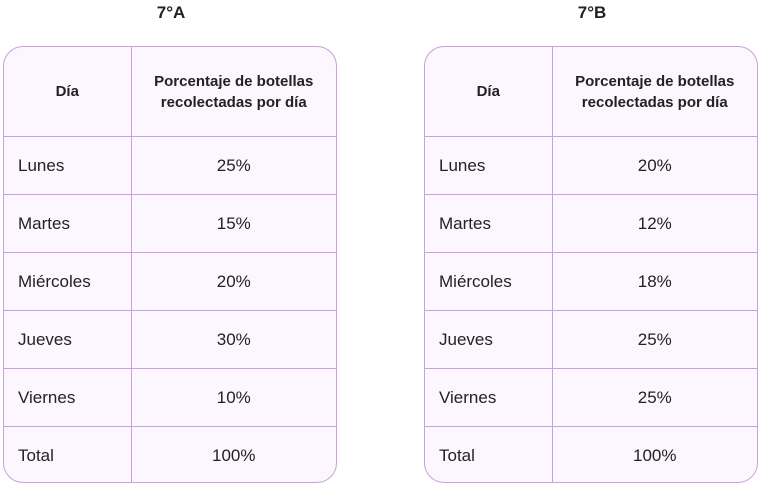 This screenshot has height=487, width=760. What do you see at coordinates (233, 397) in the screenshot?
I see `percentage-cell: 10%` at bounding box center [233, 397].